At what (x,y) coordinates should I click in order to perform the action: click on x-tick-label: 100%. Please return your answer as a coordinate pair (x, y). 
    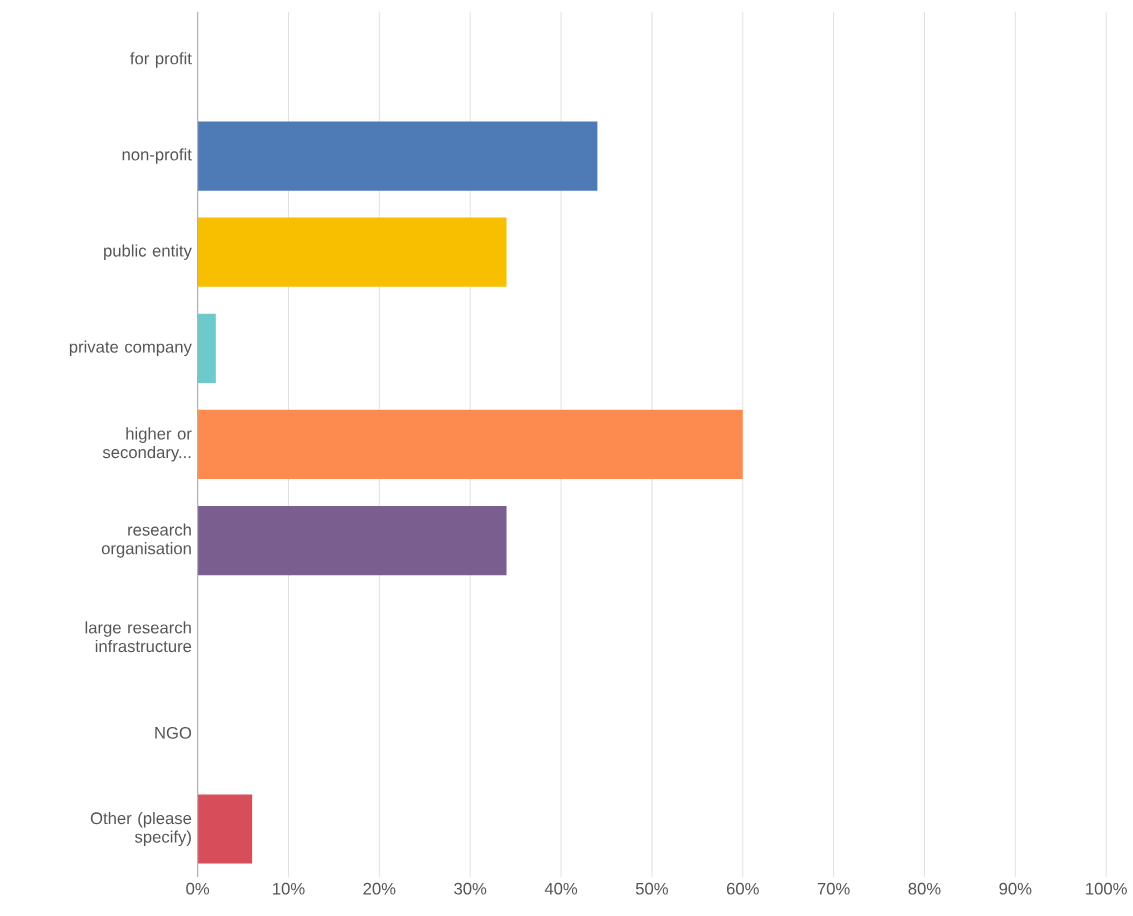
    Looking at the image, I should click on (1106, 888).